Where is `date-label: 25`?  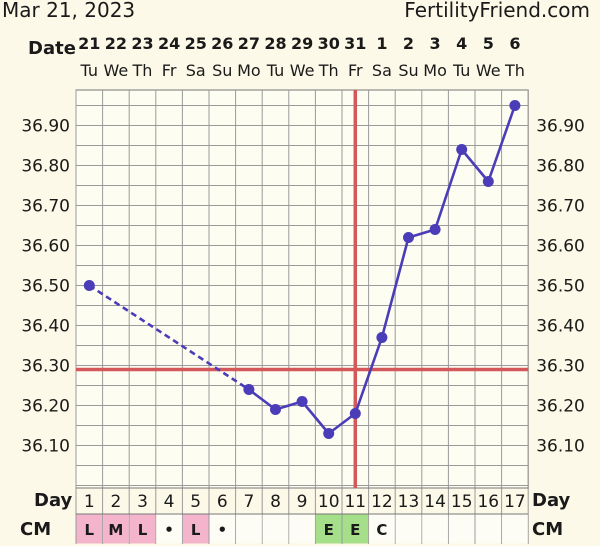 date-label: 25 is located at coordinates (196, 43).